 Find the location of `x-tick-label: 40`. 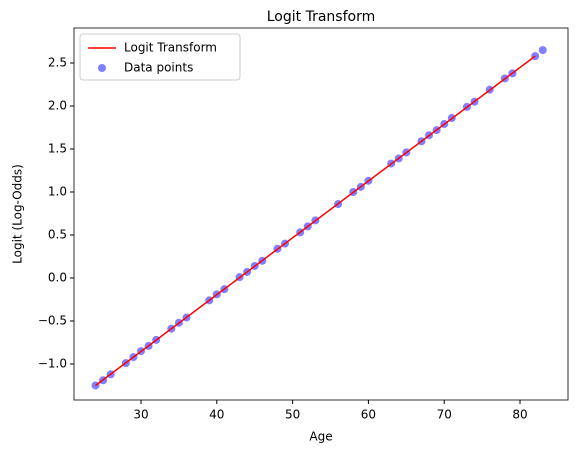

x-tick-label: 40 is located at coordinates (216, 415).